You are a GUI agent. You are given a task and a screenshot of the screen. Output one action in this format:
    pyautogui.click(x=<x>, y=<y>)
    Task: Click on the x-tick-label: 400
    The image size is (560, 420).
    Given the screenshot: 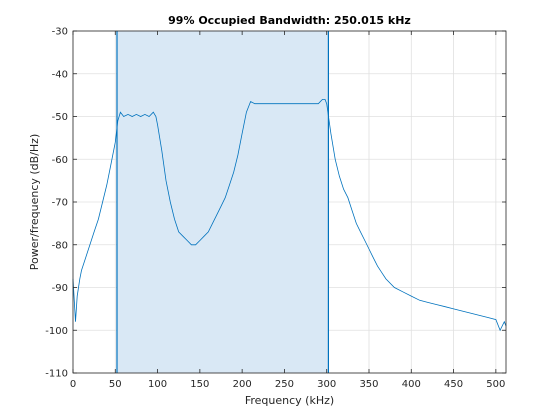 What is the action you would take?
    pyautogui.click(x=411, y=384)
    